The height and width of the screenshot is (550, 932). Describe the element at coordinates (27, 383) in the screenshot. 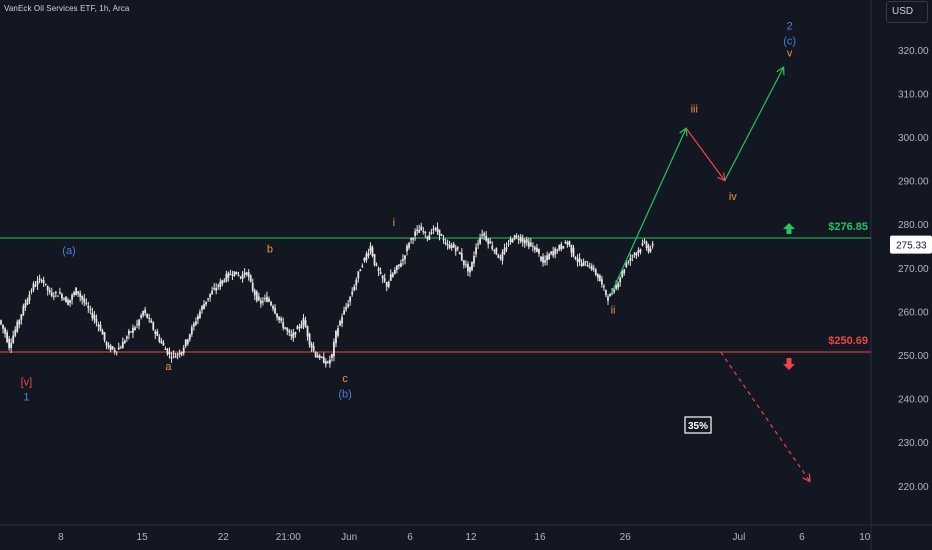

I see `wave-label: [v]` at that location.